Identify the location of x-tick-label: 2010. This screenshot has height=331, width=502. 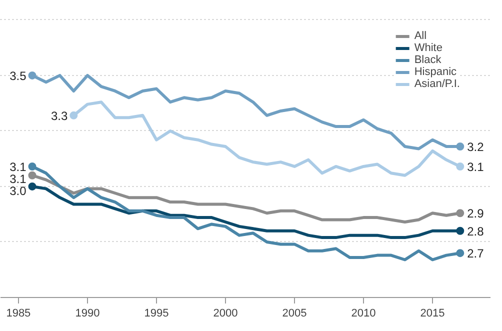
(363, 314).